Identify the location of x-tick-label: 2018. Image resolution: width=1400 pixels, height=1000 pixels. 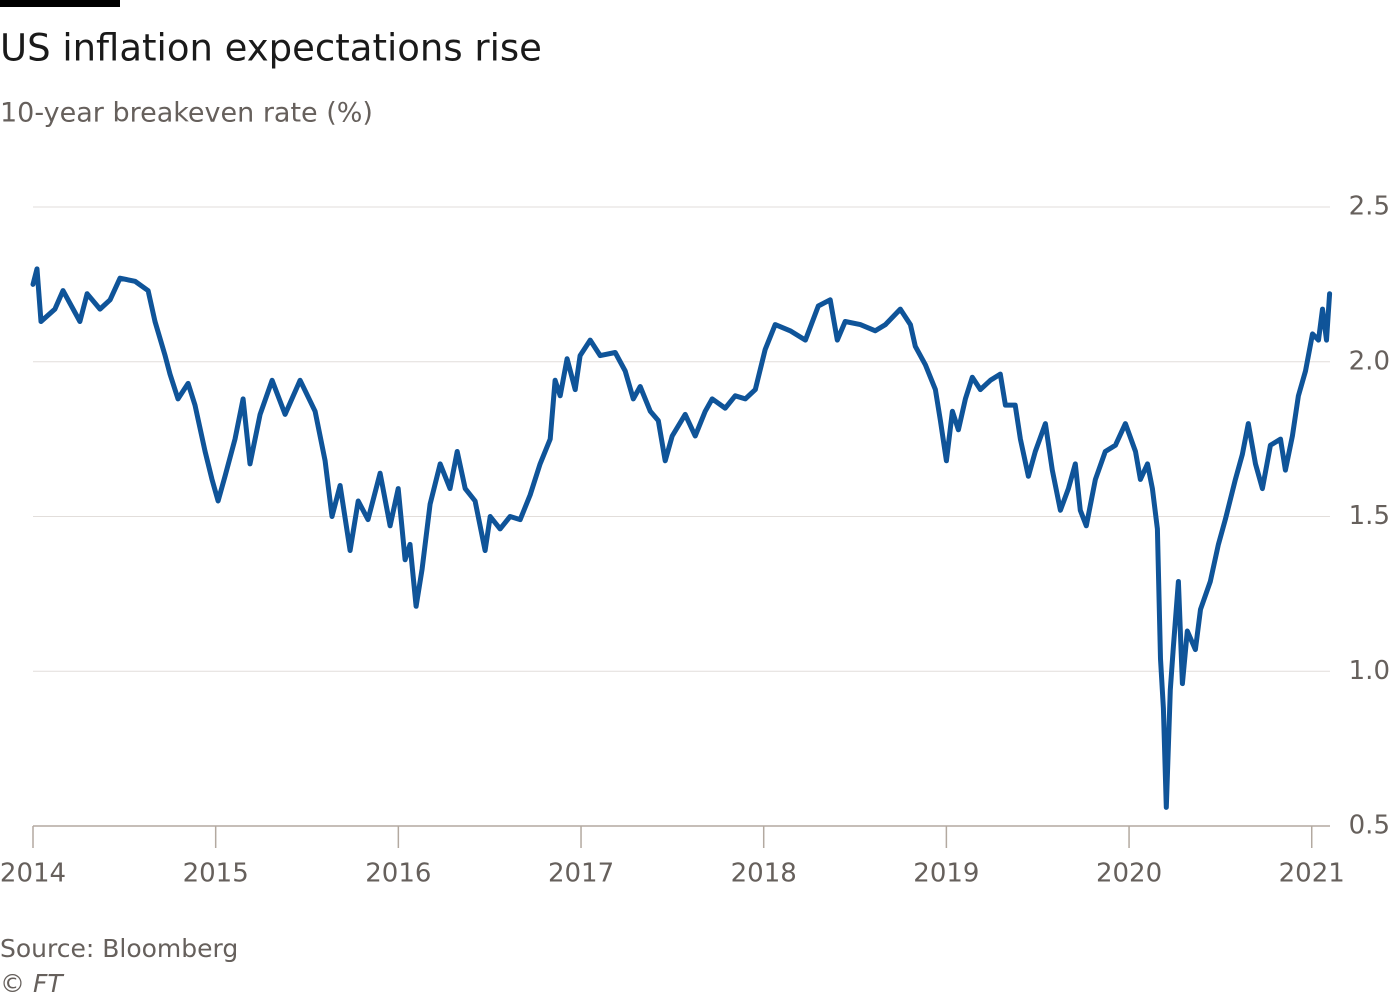
(764, 874).